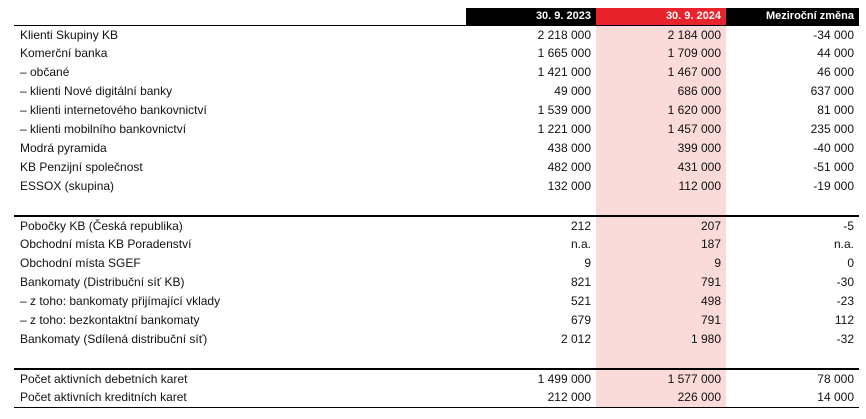 The image size is (866, 419). Describe the element at coordinates (845, 282) in the screenshot. I see `value-change: -30` at that location.